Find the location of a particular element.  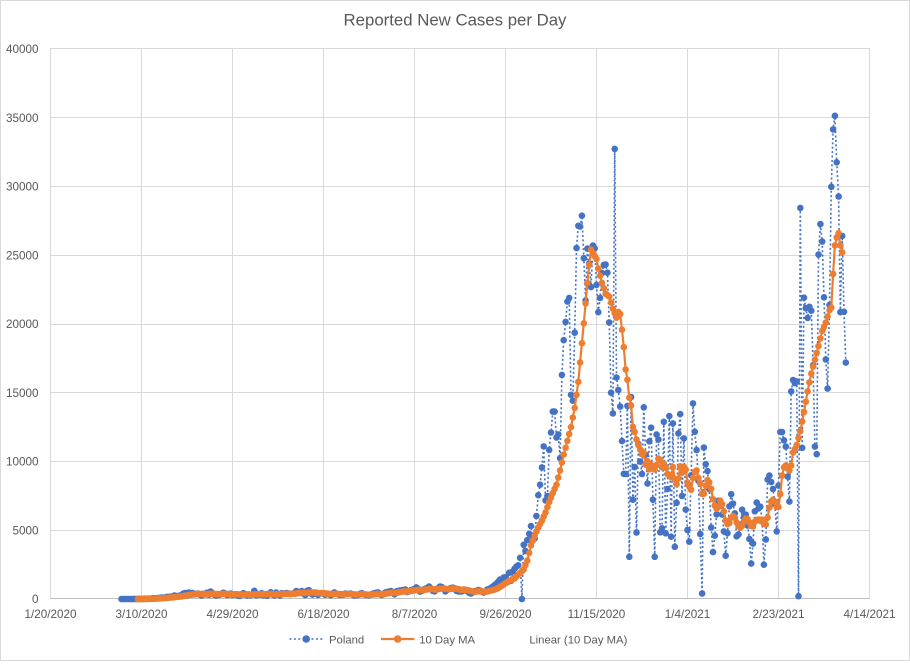

svg-text: 4/29/2020 is located at coordinates (233, 614).